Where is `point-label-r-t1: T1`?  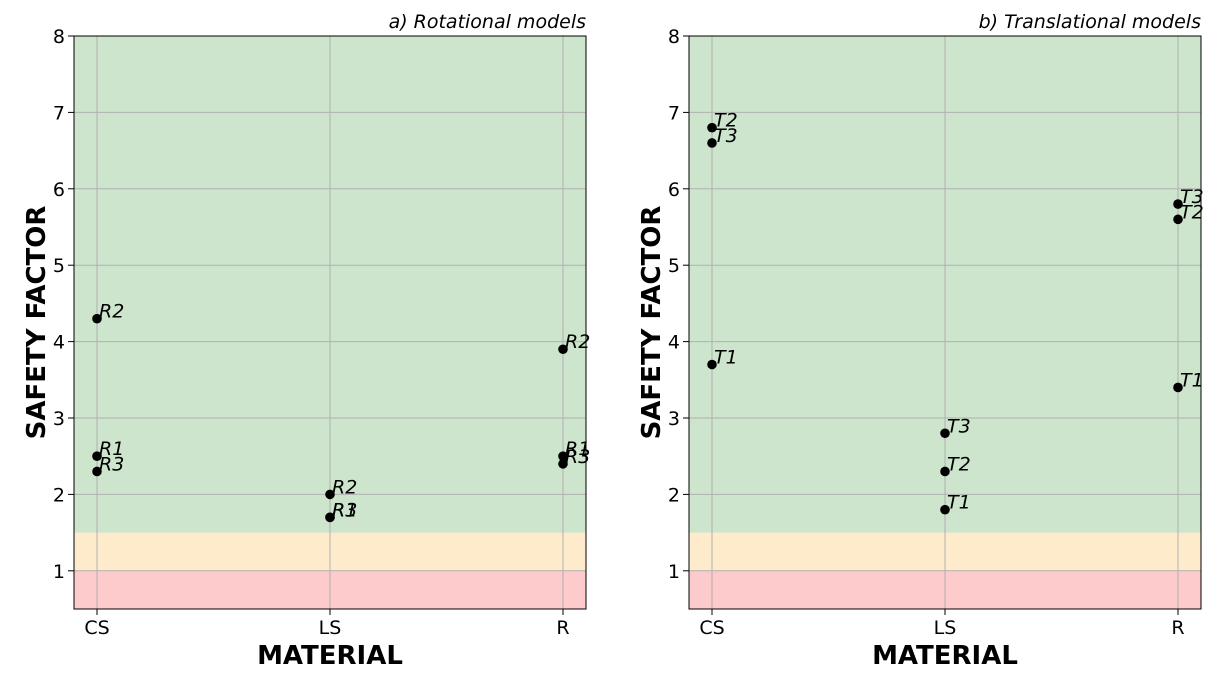 point-label-r-t1: T1 is located at coordinates (1192, 380).